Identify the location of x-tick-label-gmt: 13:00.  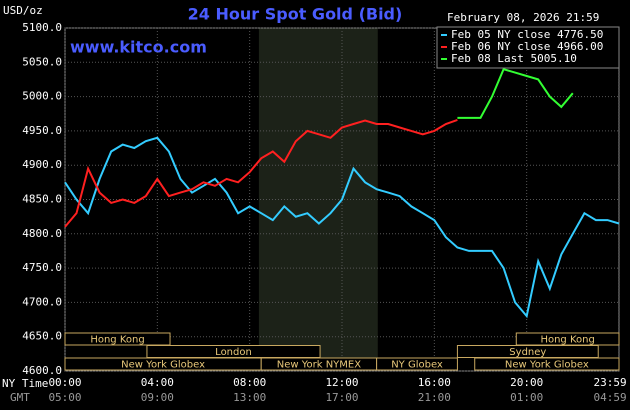
(249, 397).